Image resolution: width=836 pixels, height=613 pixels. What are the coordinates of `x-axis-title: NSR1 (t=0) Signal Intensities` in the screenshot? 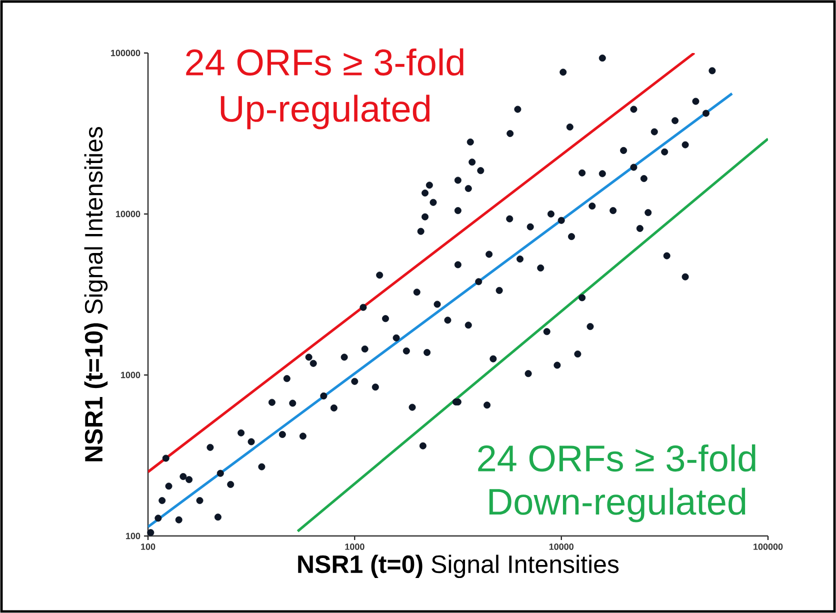 It's located at (458, 566).